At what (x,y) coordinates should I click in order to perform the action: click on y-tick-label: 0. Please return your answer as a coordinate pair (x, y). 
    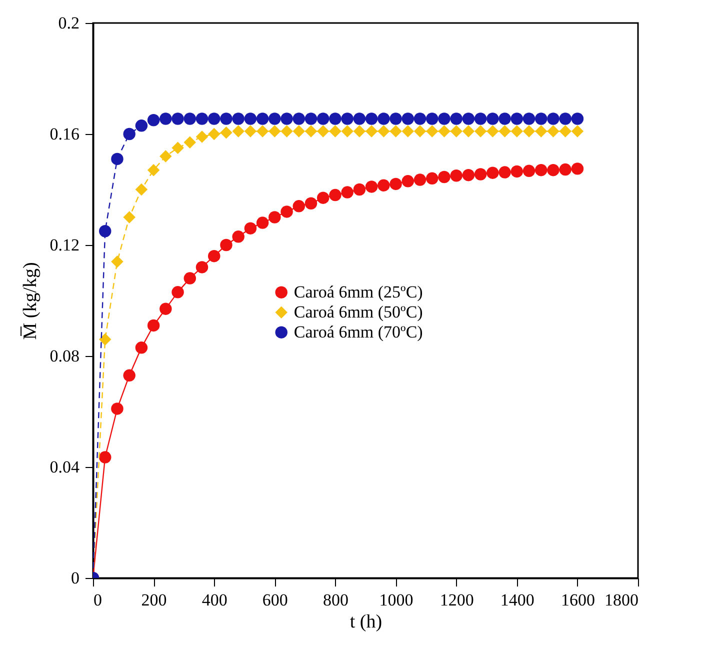
    Looking at the image, I should click on (75, 578).